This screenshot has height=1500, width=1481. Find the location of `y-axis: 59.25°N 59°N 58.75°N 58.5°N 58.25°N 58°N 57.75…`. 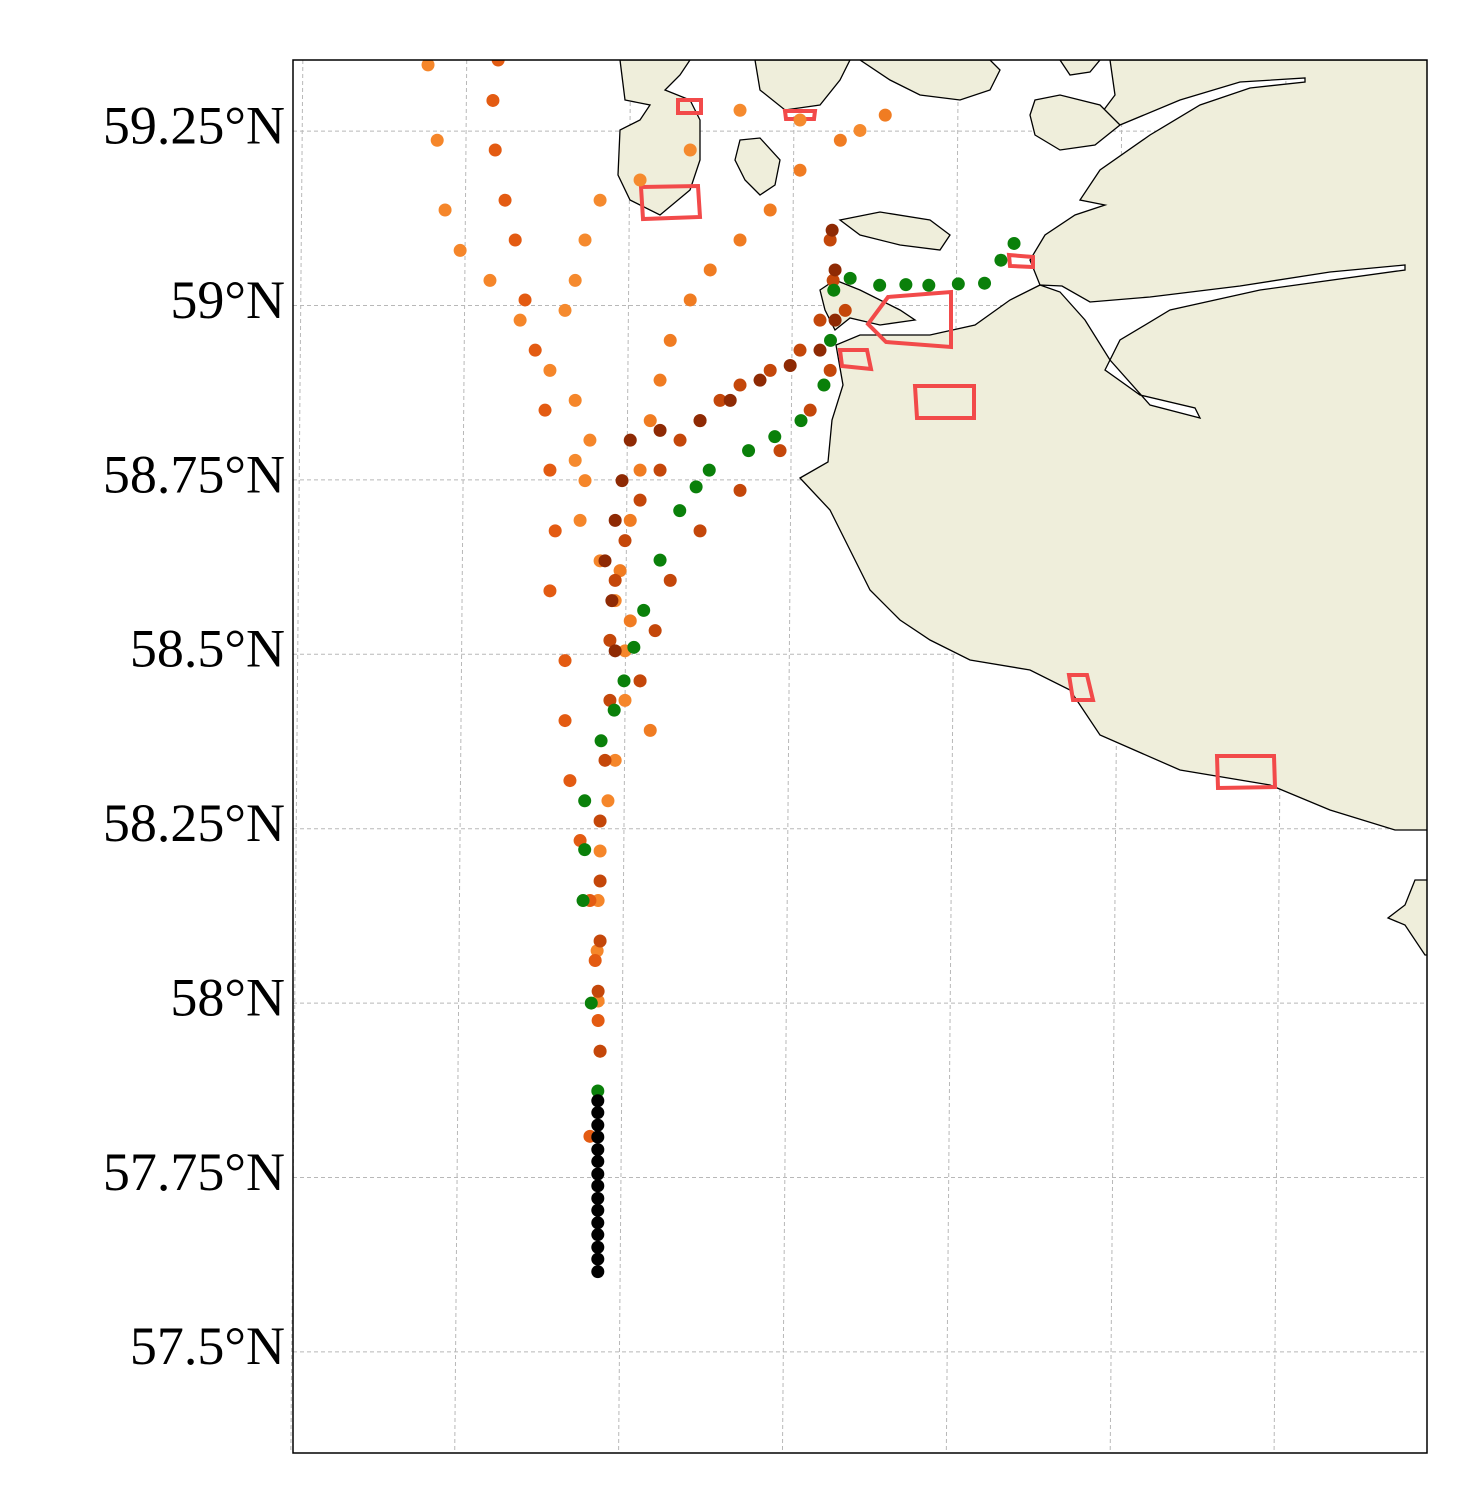

y-axis: 59.25°N 59°N 58.75°N 58.5°N 58.25°N 58°N 57.75… is located at coordinates (194, 736).